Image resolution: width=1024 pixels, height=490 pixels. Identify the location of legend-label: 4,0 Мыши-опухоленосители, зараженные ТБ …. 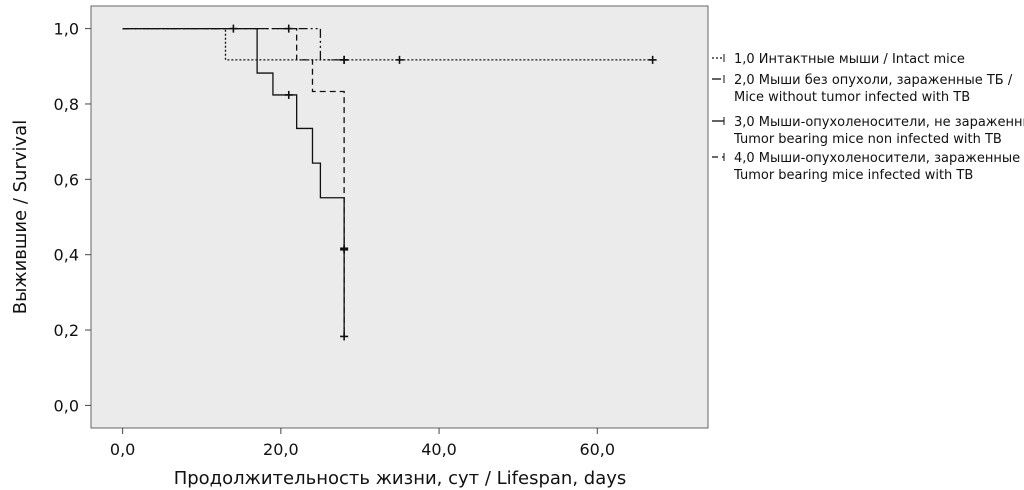
(879, 158).